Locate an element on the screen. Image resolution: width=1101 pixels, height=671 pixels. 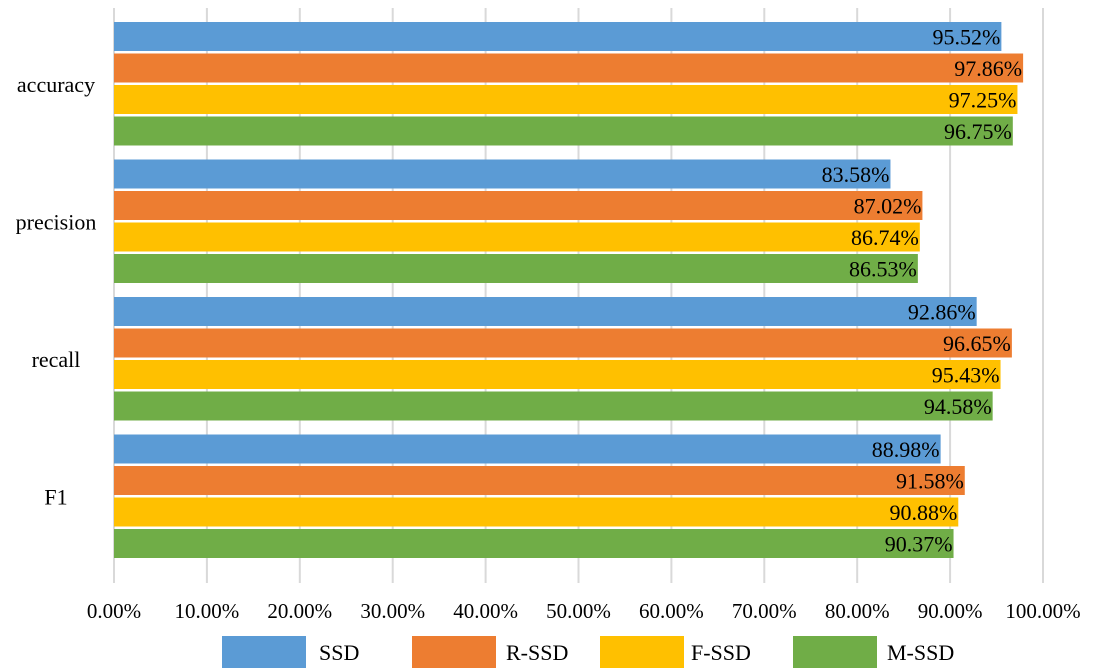
bar-m-ssd-recall is located at coordinates (553, 406).